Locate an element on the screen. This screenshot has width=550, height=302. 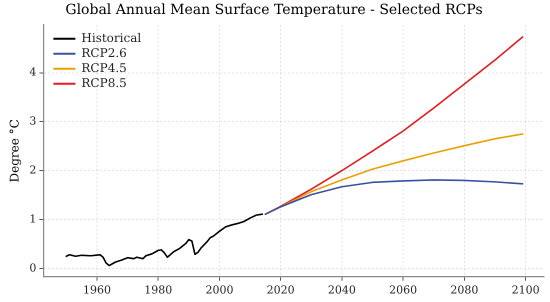
legend-label: RCP8.5 is located at coordinates (104, 83).